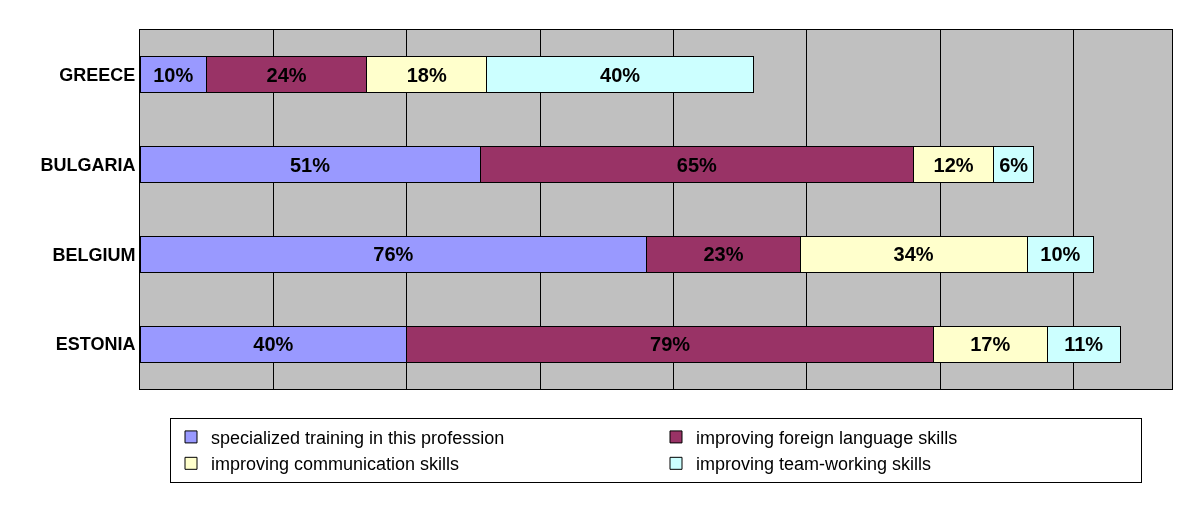 The width and height of the screenshot is (1192, 509). I want to click on y-tick-label: BELGIUM, so click(94, 254).